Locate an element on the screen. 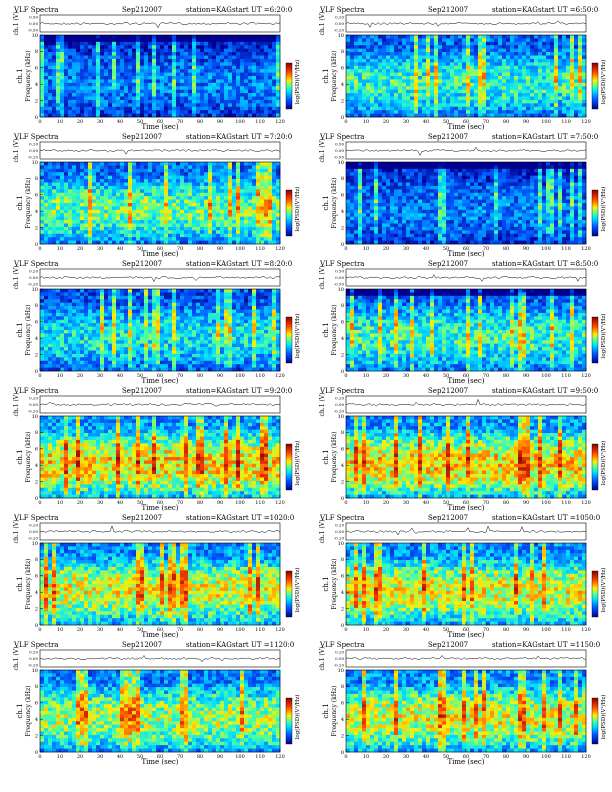  panel-title: VLF Spectra is located at coordinates (35, 10).